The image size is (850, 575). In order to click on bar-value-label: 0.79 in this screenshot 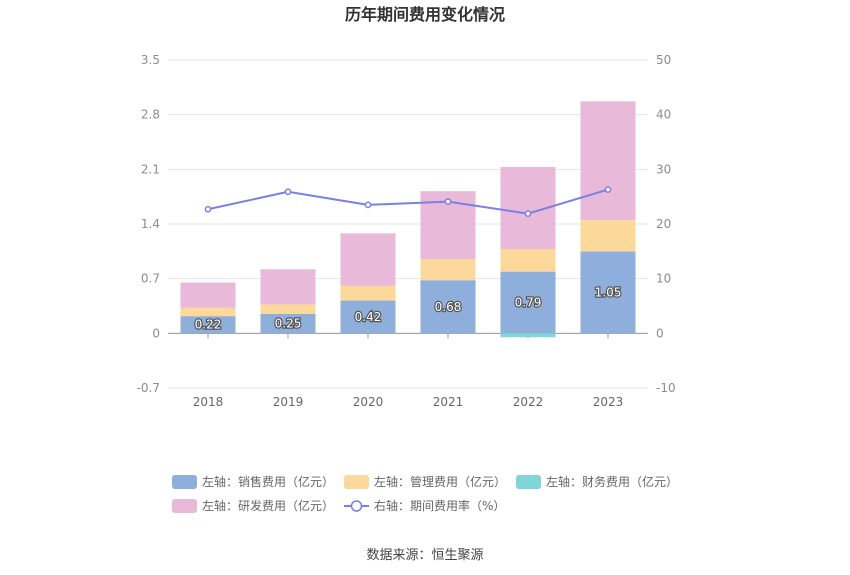, I will do `click(528, 302)`.